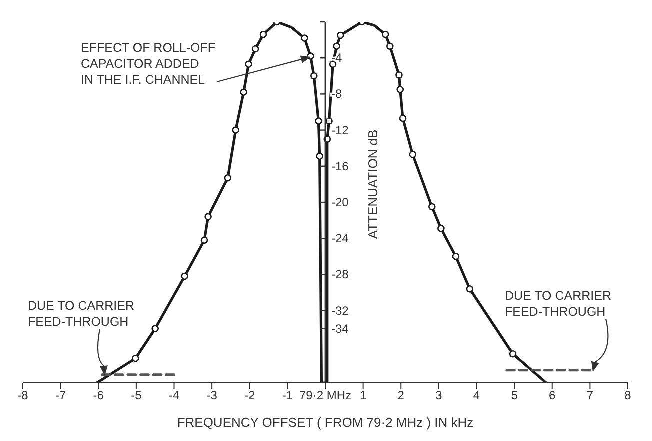 The image size is (652, 441). I want to click on x-tick-label: 7, so click(590, 395).